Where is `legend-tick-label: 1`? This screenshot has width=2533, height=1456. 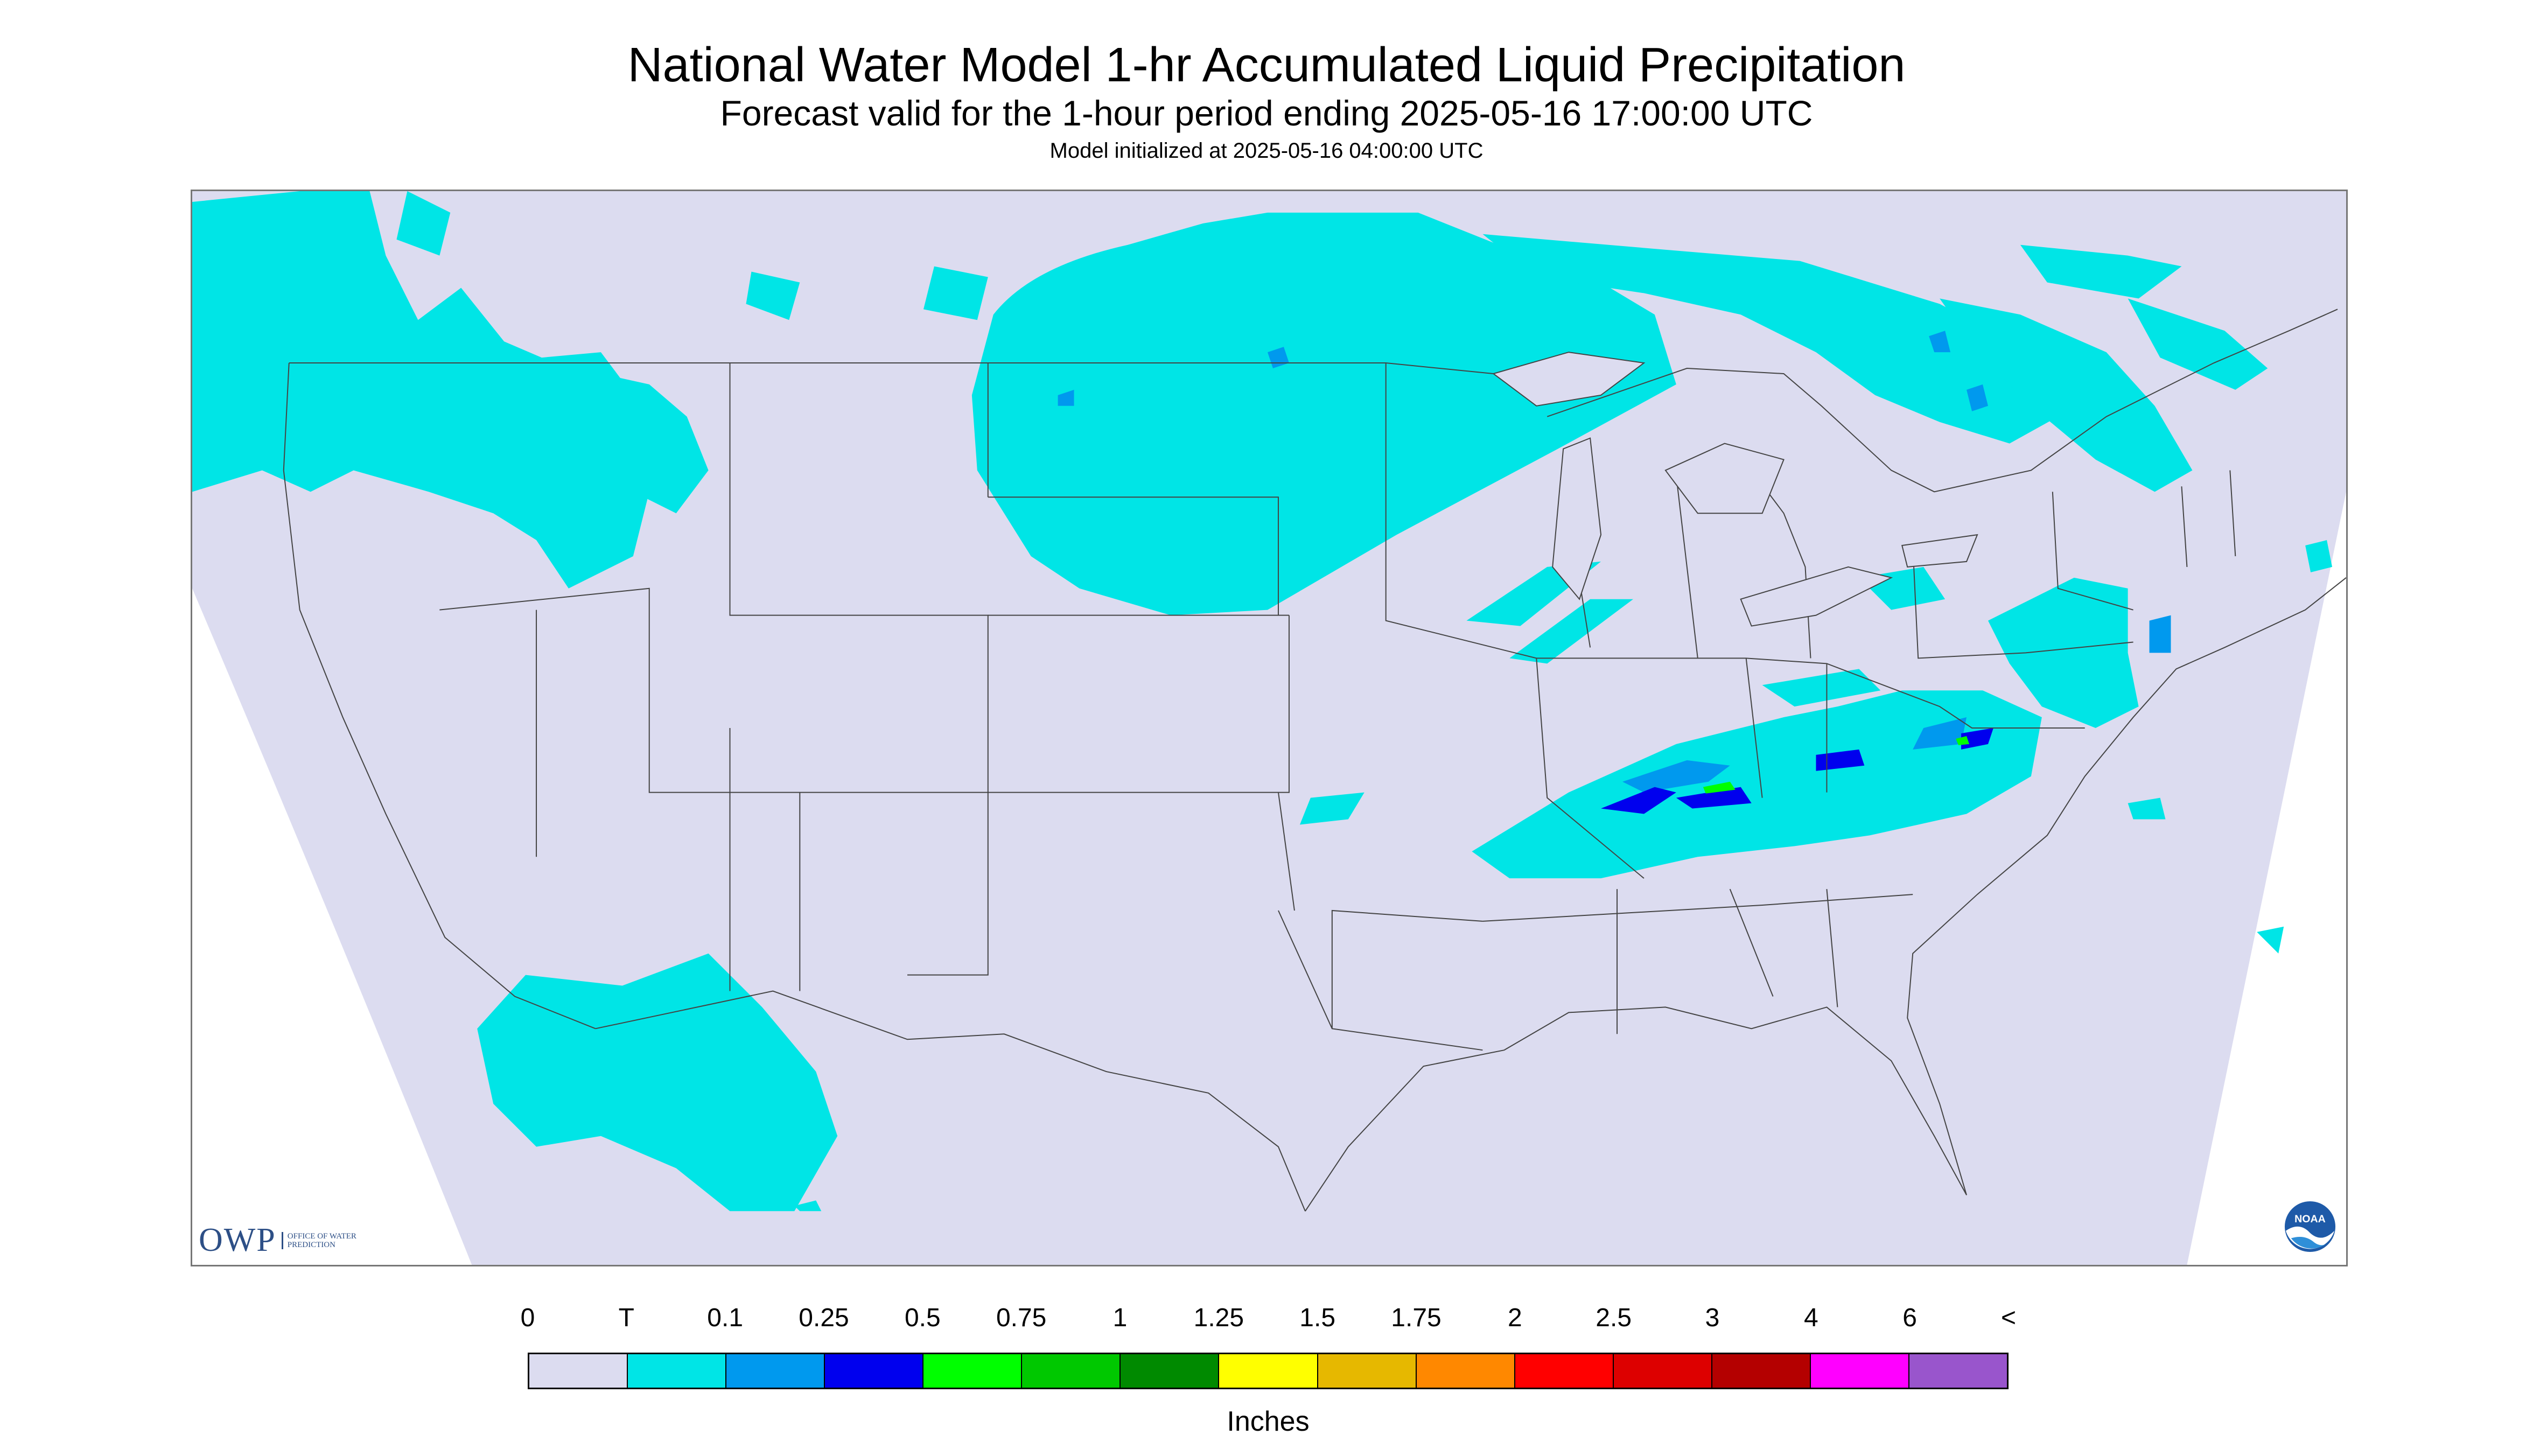
legend-tick-label: 1 is located at coordinates (1120, 1318).